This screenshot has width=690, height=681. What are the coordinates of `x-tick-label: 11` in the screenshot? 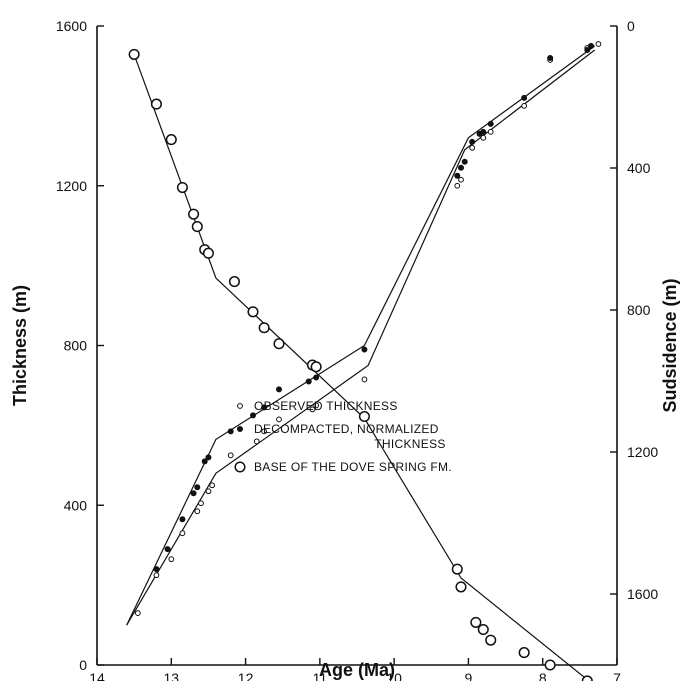 It's located at (320, 675).